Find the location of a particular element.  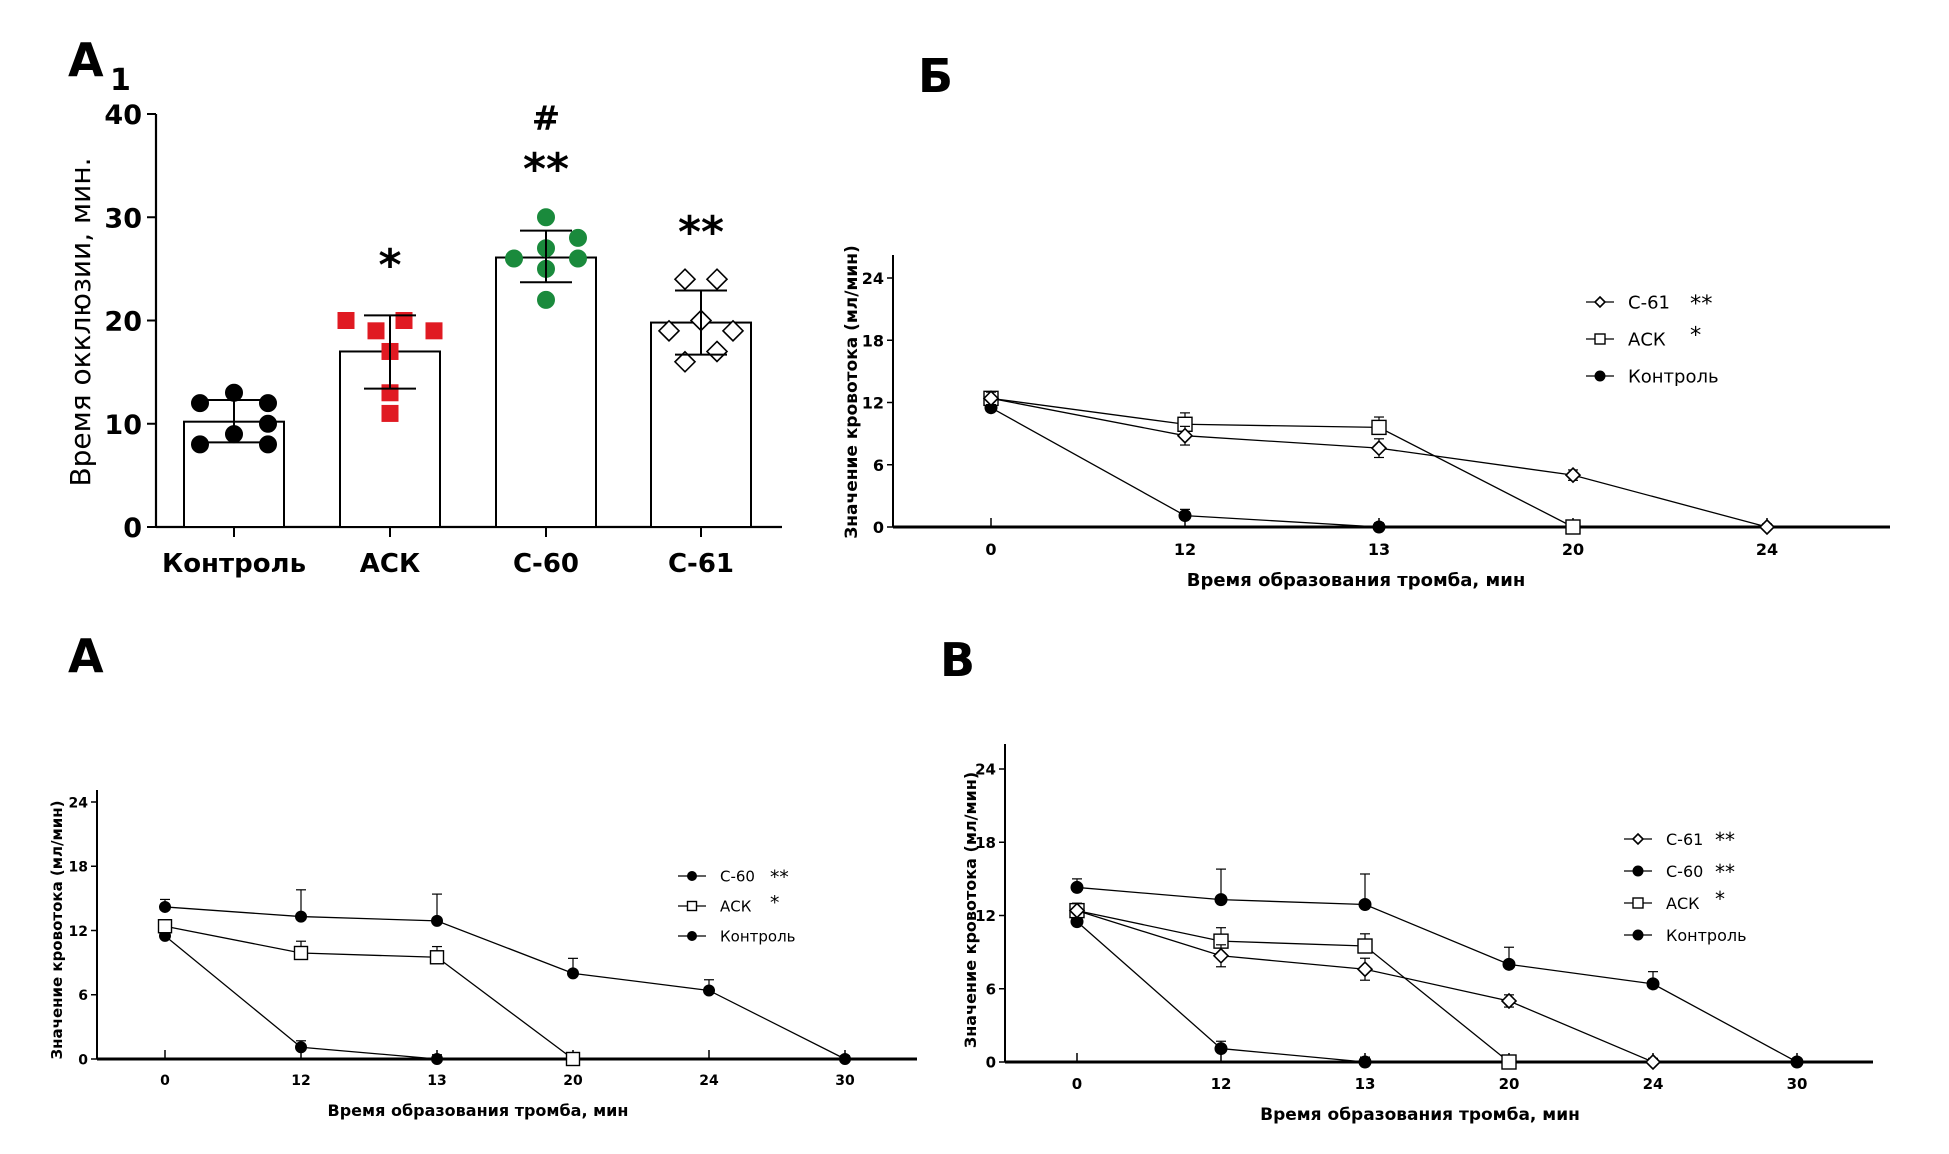

a-plot-area: 0 6 12 18 24 0 12 13 20 24 30 С-60 ** АСК * Контроль is located at coordinates (493, 939).